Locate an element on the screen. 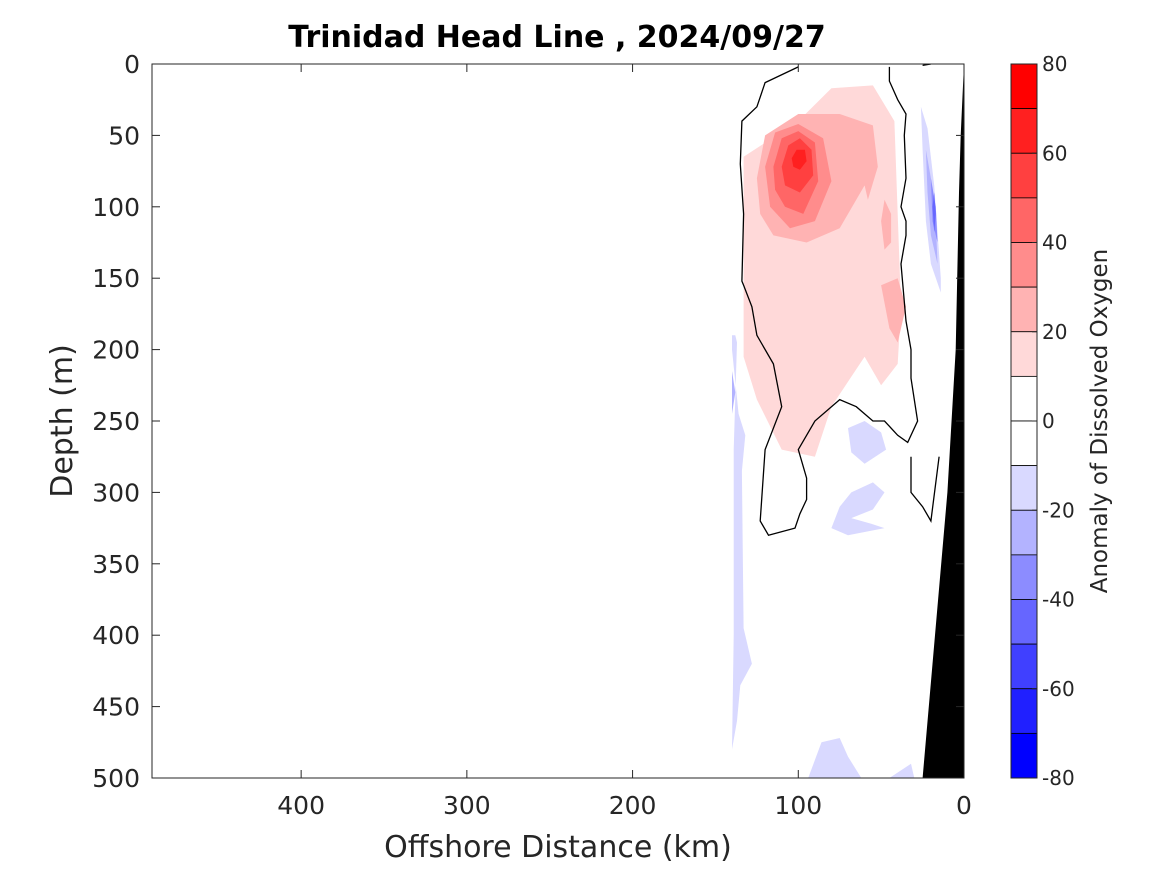 Image resolution: width=1167 pixels, height=875 pixels. colorbar-tick-label: 80 is located at coordinates (1054, 64).